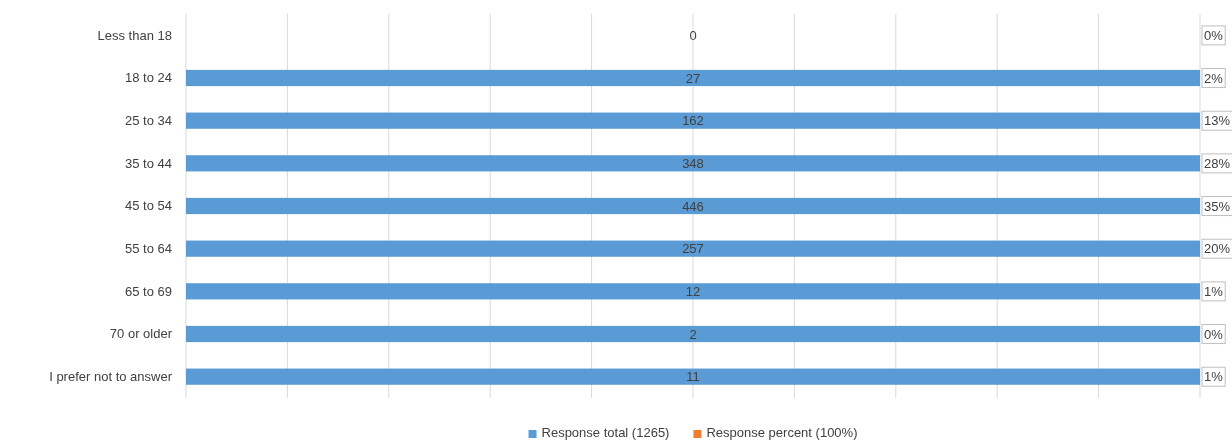 The height and width of the screenshot is (444, 1232). I want to click on y-tick-label: 45 to 54, so click(148, 206).